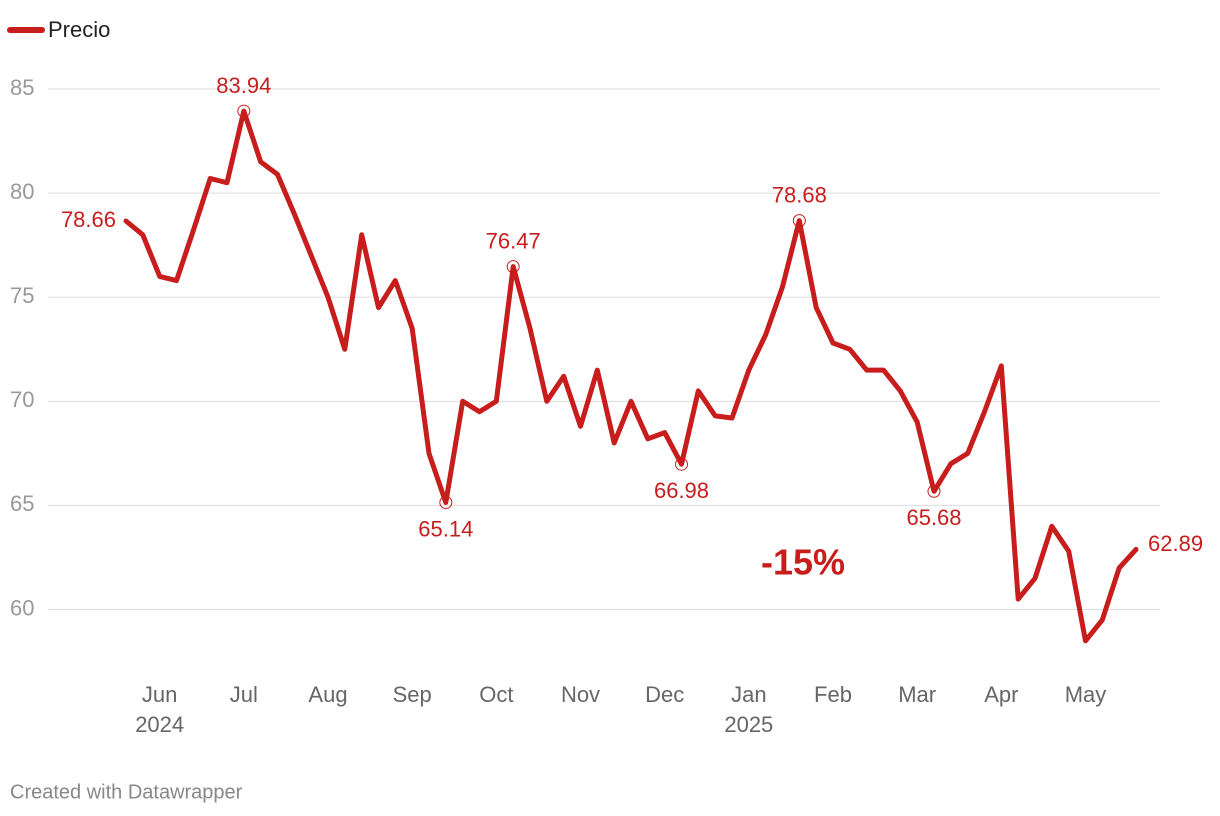  I want to click on value-label: 65.14, so click(445, 528).